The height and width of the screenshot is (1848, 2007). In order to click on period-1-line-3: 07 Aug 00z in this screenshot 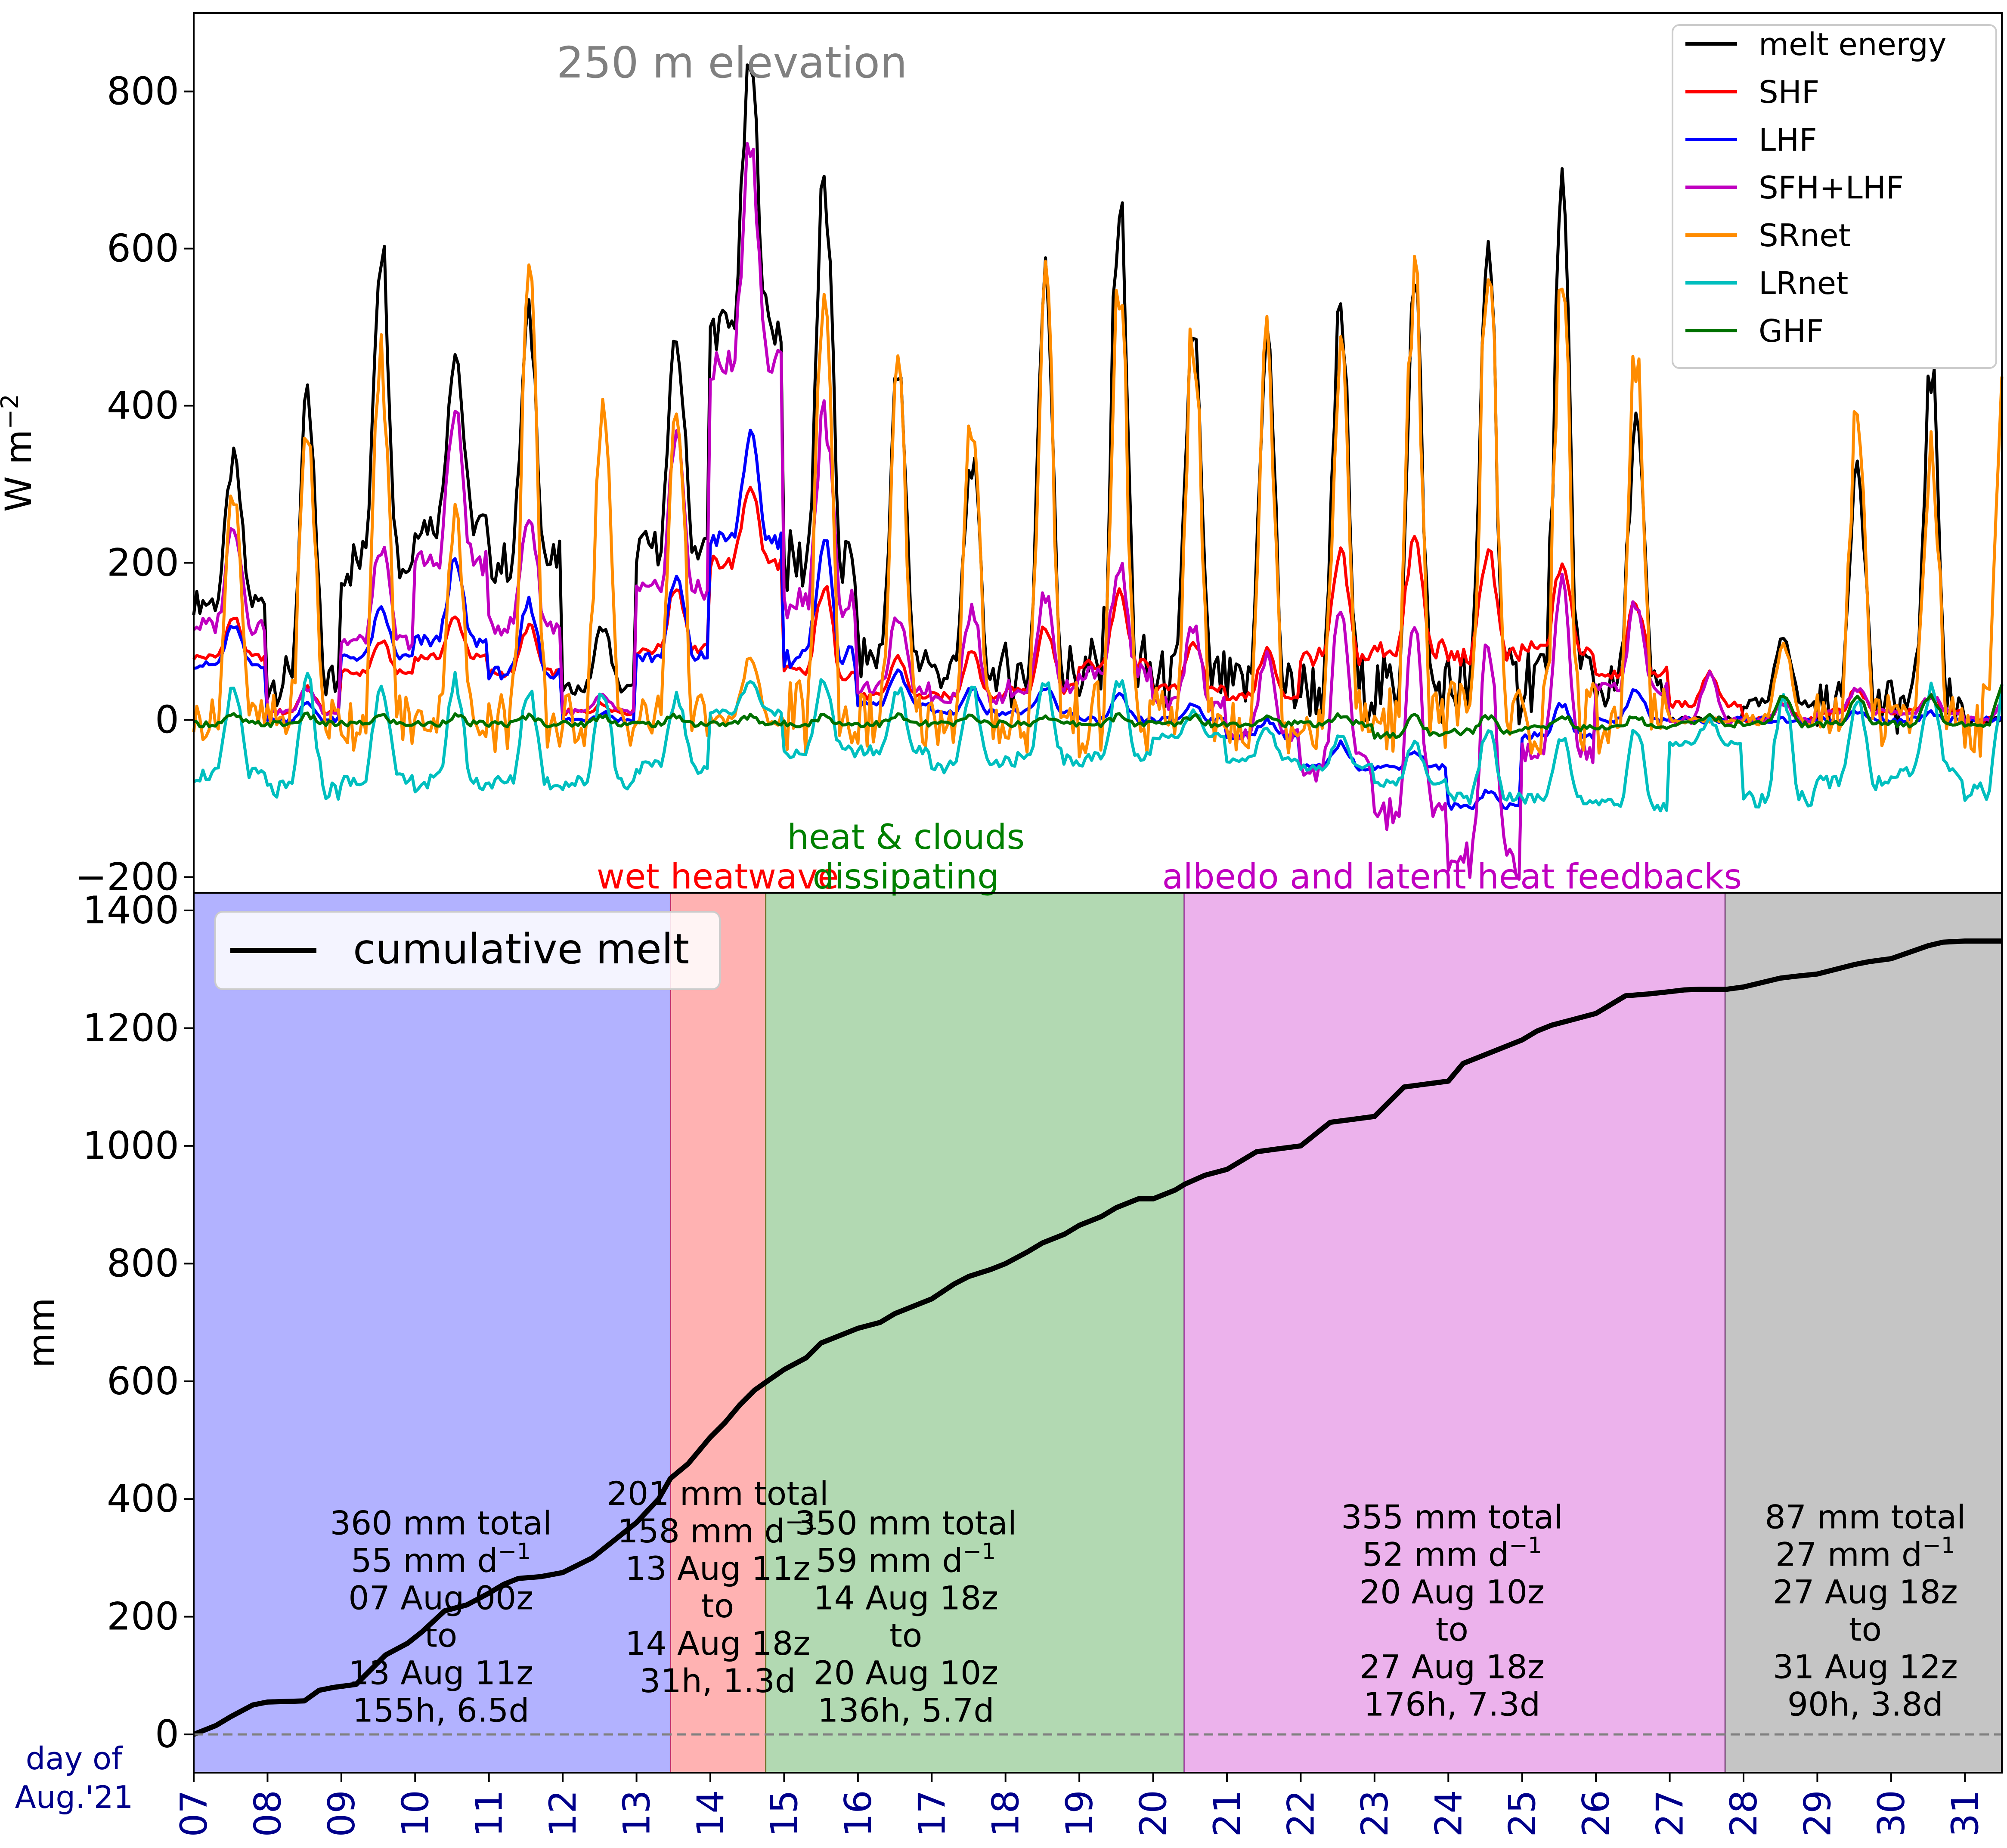, I will do `click(440, 1598)`.